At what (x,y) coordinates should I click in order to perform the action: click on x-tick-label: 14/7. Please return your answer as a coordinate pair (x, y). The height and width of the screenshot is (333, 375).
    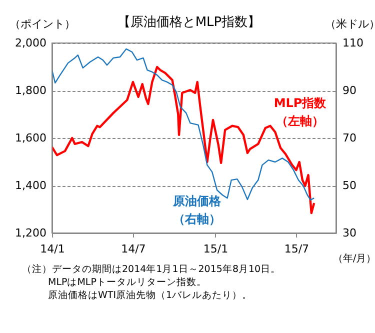
    Looking at the image, I should click on (133, 249).